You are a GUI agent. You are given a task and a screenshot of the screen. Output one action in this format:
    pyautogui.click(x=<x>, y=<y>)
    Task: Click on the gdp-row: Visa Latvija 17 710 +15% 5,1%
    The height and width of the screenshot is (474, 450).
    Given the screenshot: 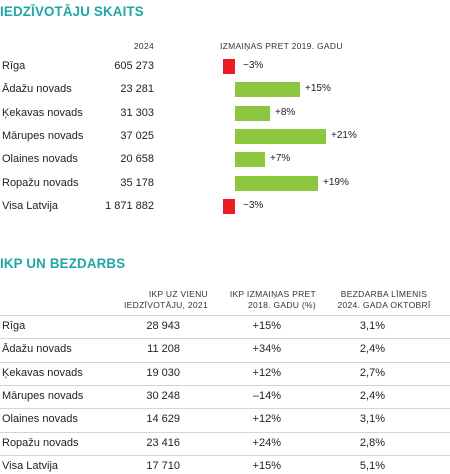 What is the action you would take?
    pyautogui.click(x=225, y=466)
    